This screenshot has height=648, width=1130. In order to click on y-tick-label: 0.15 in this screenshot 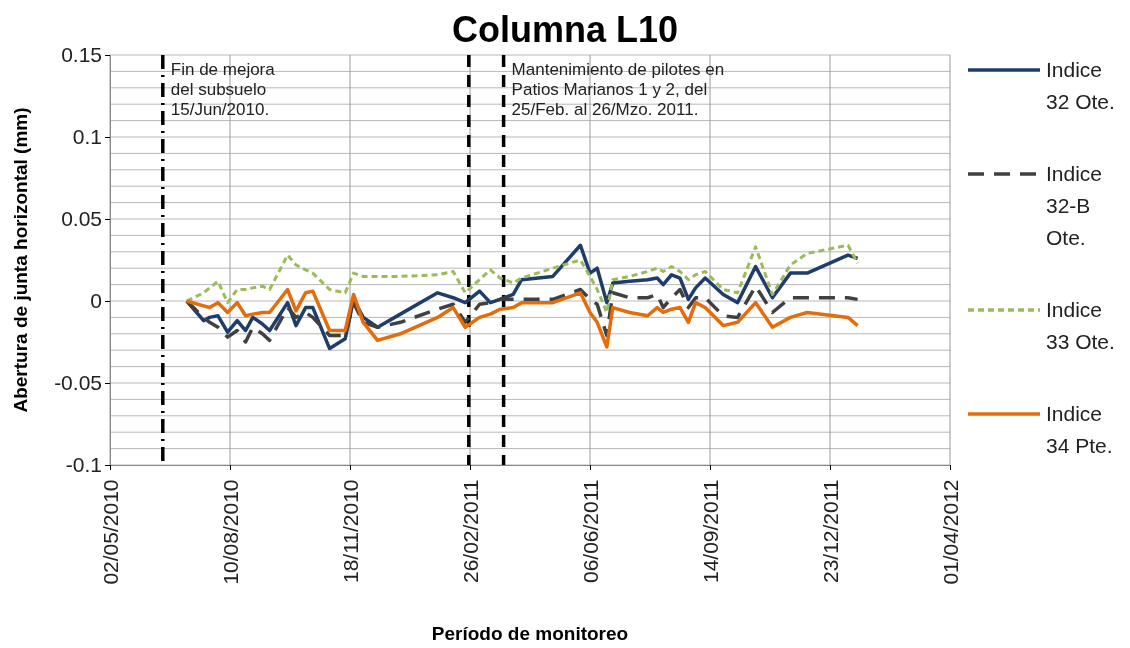, I will do `click(81, 55)`.